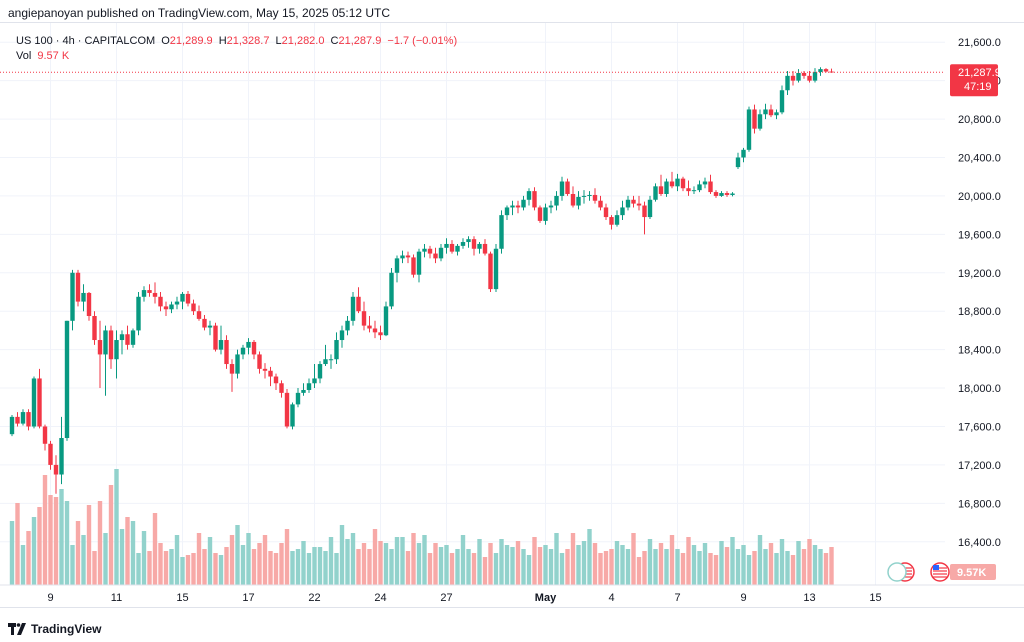 The width and height of the screenshot is (1024, 642). Describe the element at coordinates (54, 629) in the screenshot. I see `footer-brand: TradingView` at that location.